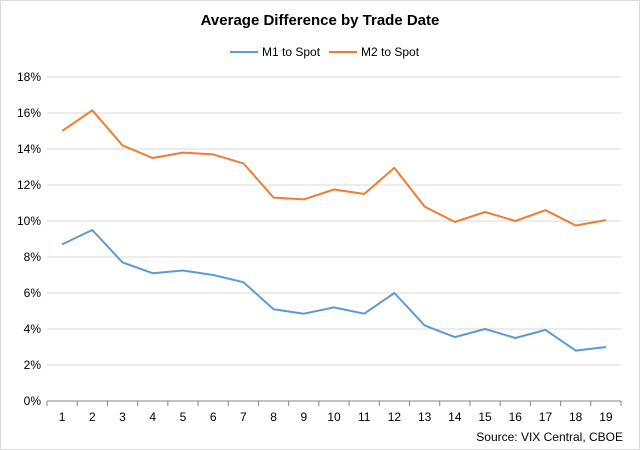 Image resolution: width=640 pixels, height=450 pixels. I want to click on y-tick-label: 6%, so click(33, 293).